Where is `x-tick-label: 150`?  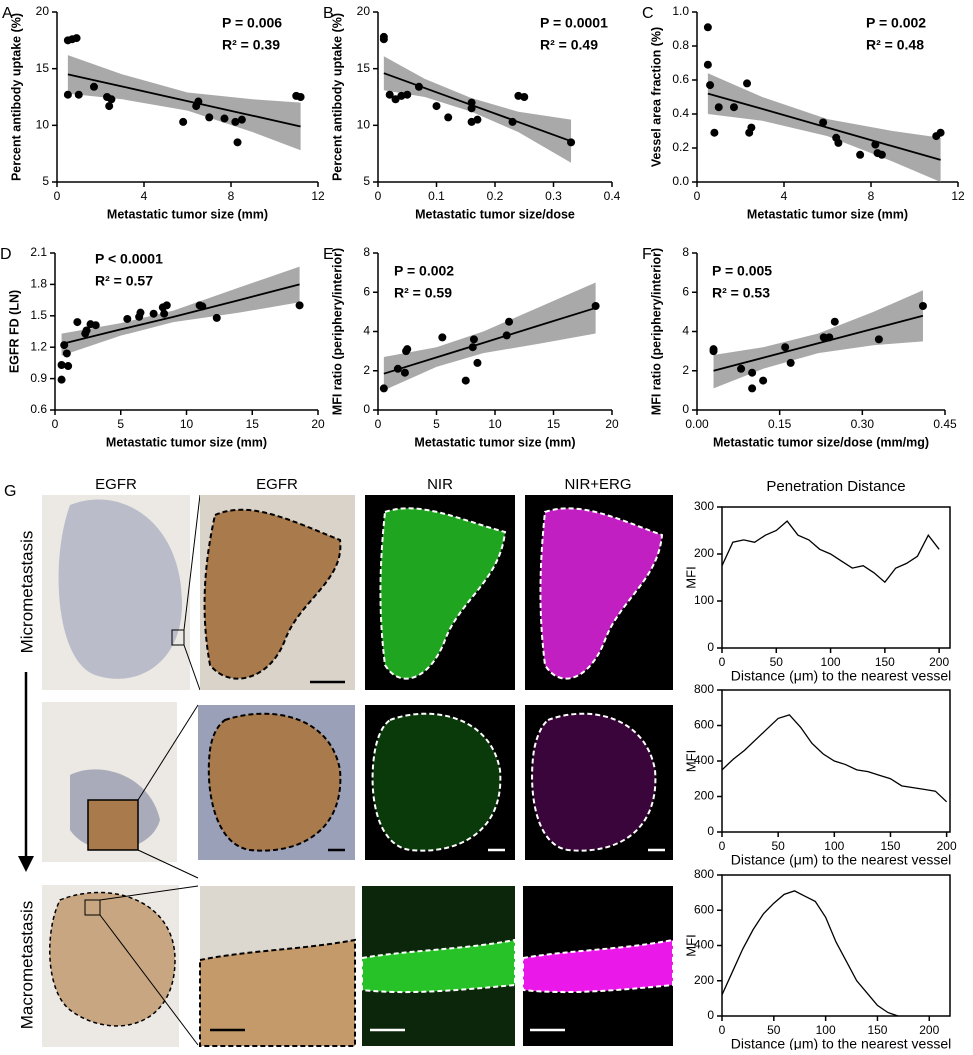
x-tick-label: 150 is located at coordinates (890, 846).